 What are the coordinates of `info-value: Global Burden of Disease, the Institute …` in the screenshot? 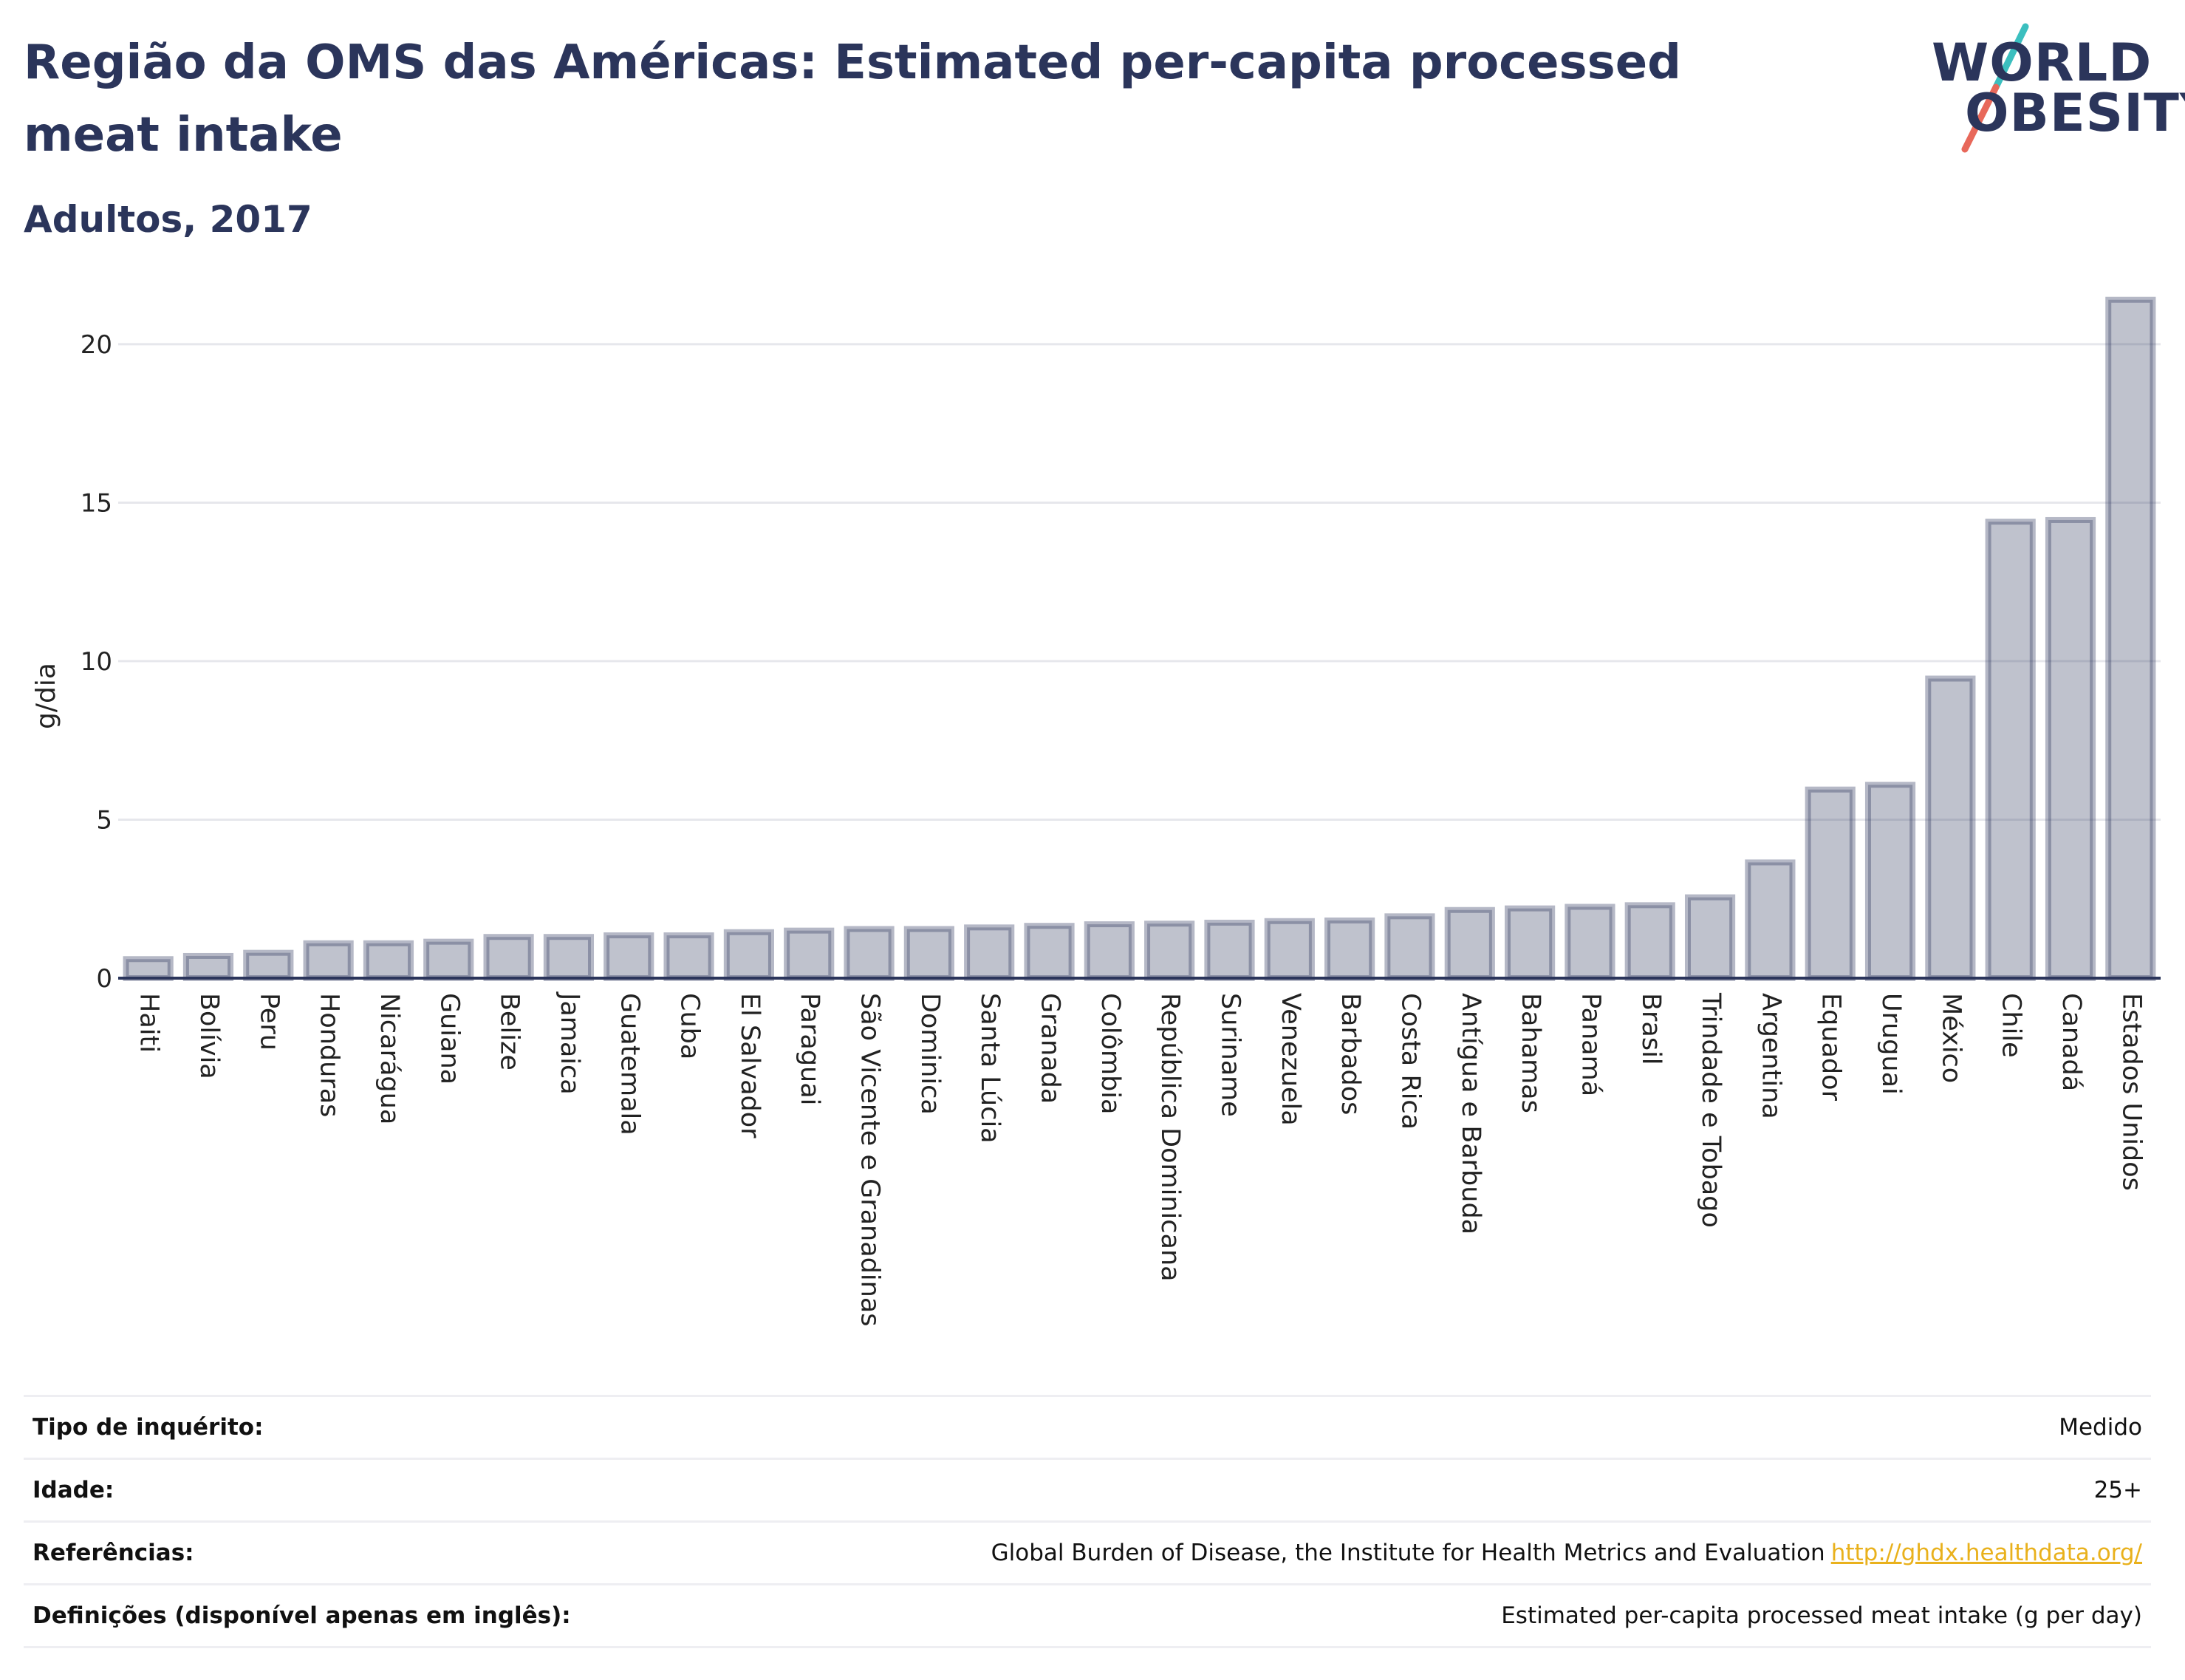 It's located at (1408, 1553).